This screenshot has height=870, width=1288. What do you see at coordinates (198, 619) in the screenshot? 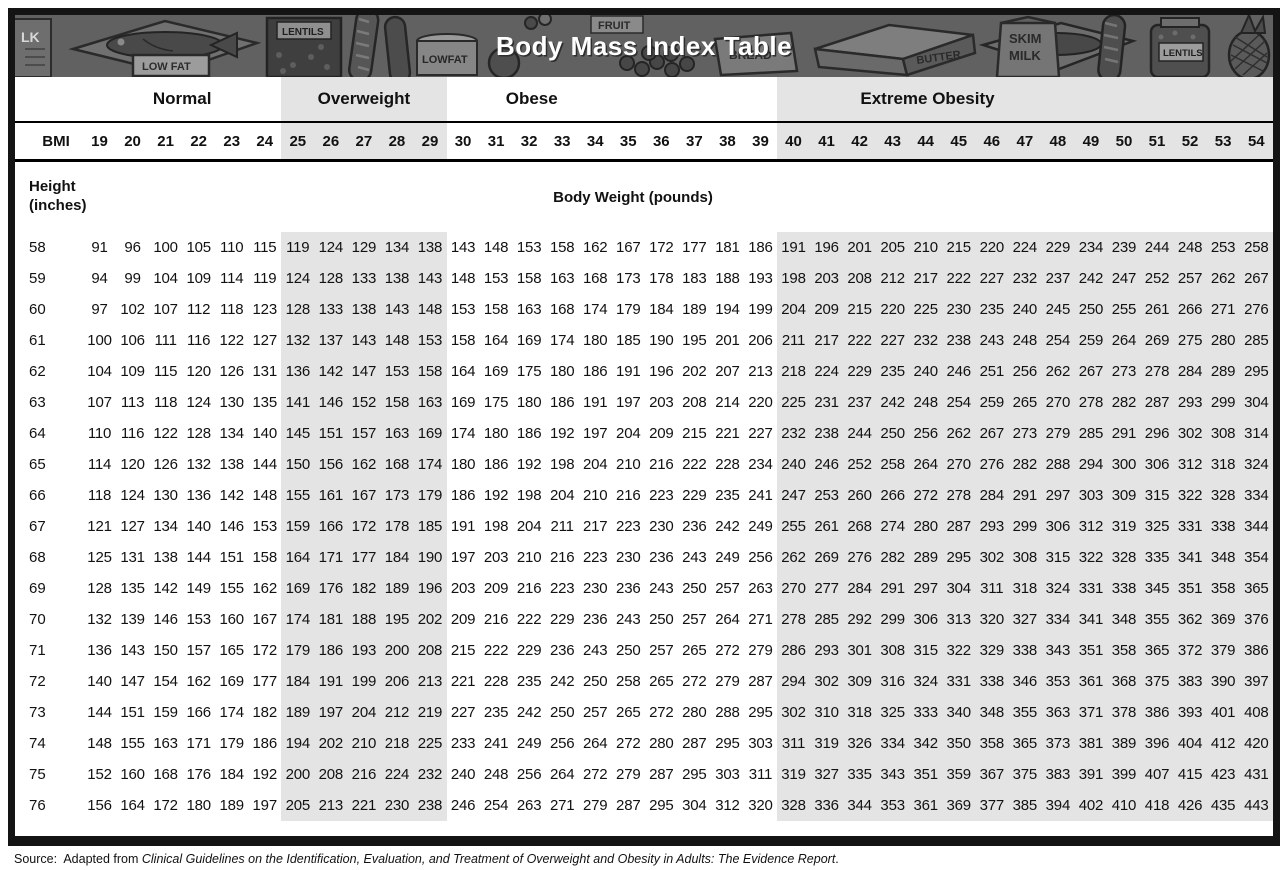
I see `weight-value: 153` at bounding box center [198, 619].